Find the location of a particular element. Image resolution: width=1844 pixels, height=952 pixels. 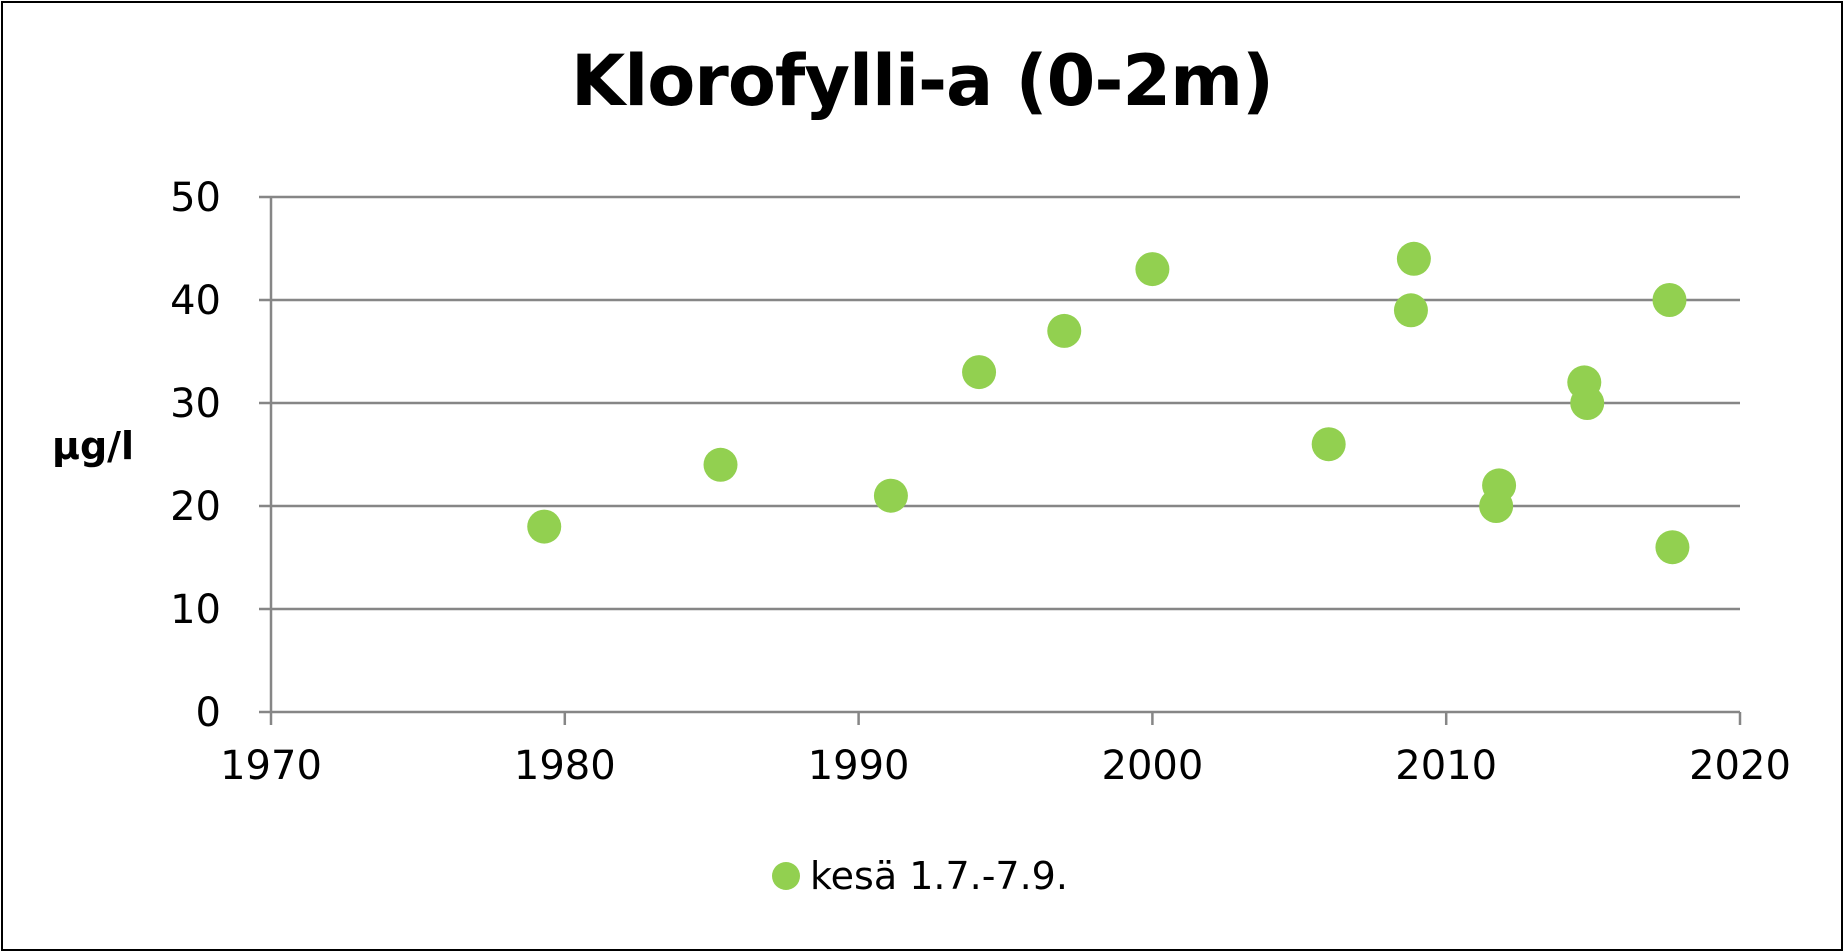

y-tick-label-40: 40 is located at coordinates (195, 301).